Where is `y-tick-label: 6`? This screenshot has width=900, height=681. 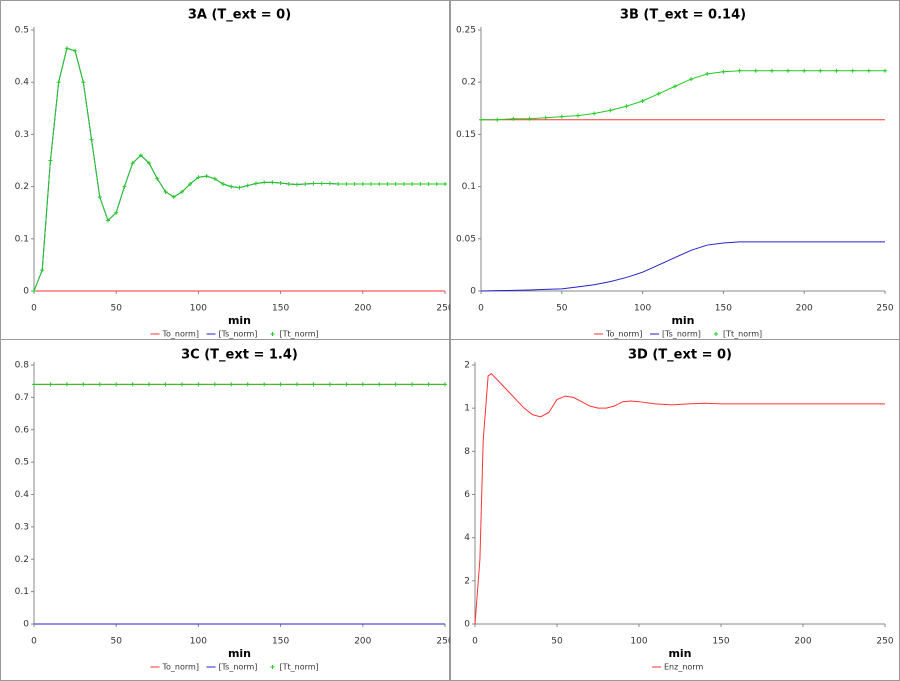 y-tick-label: 6 is located at coordinates (467, 495).